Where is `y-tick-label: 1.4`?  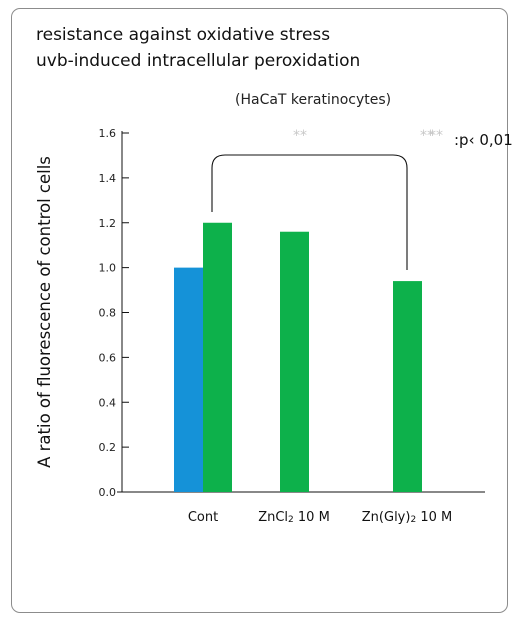 y-tick-label: 1.4 is located at coordinates (108, 178).